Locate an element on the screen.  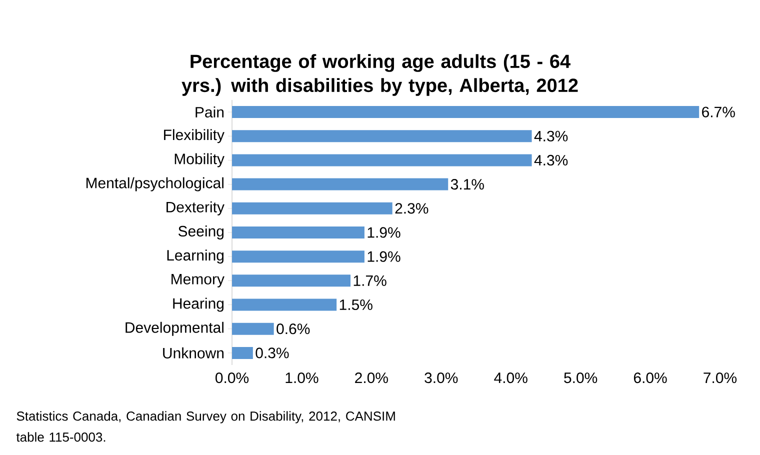
y-tick-label: Memory is located at coordinates (198, 281).